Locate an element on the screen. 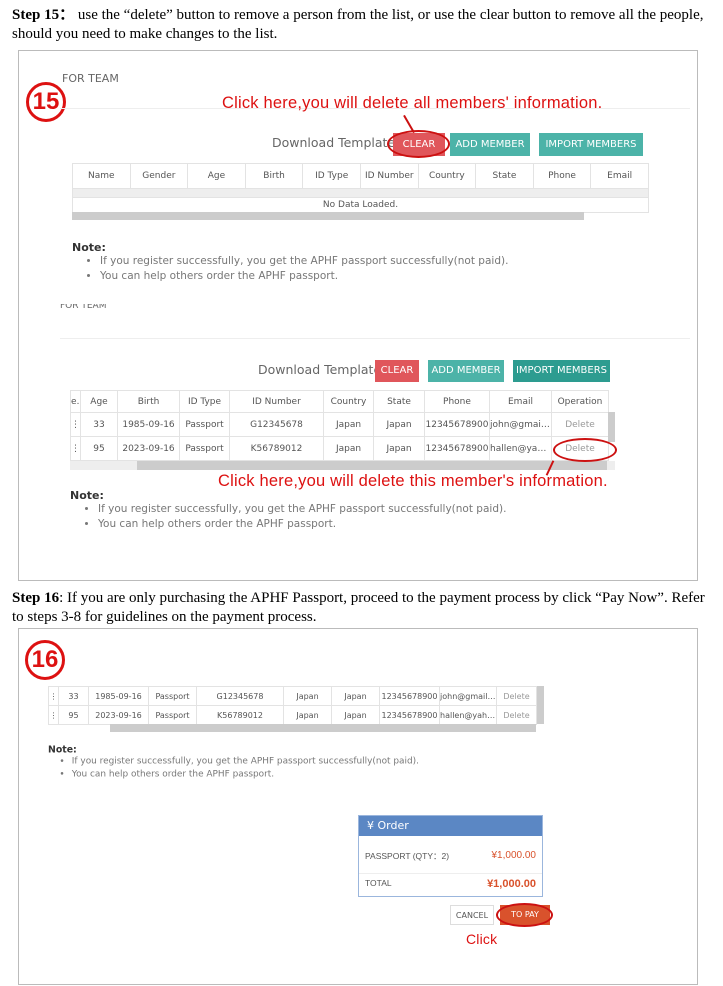  table-header-cropped is located at coordinates (296, 681).